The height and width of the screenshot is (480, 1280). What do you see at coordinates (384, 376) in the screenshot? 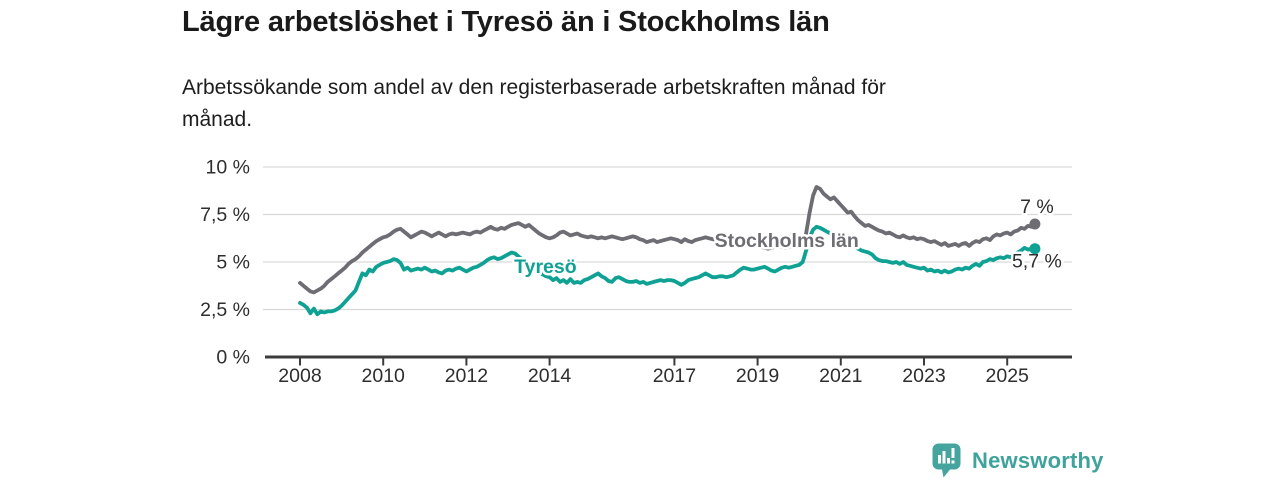
I see `x-tick-label-2010: 2010` at bounding box center [384, 376].